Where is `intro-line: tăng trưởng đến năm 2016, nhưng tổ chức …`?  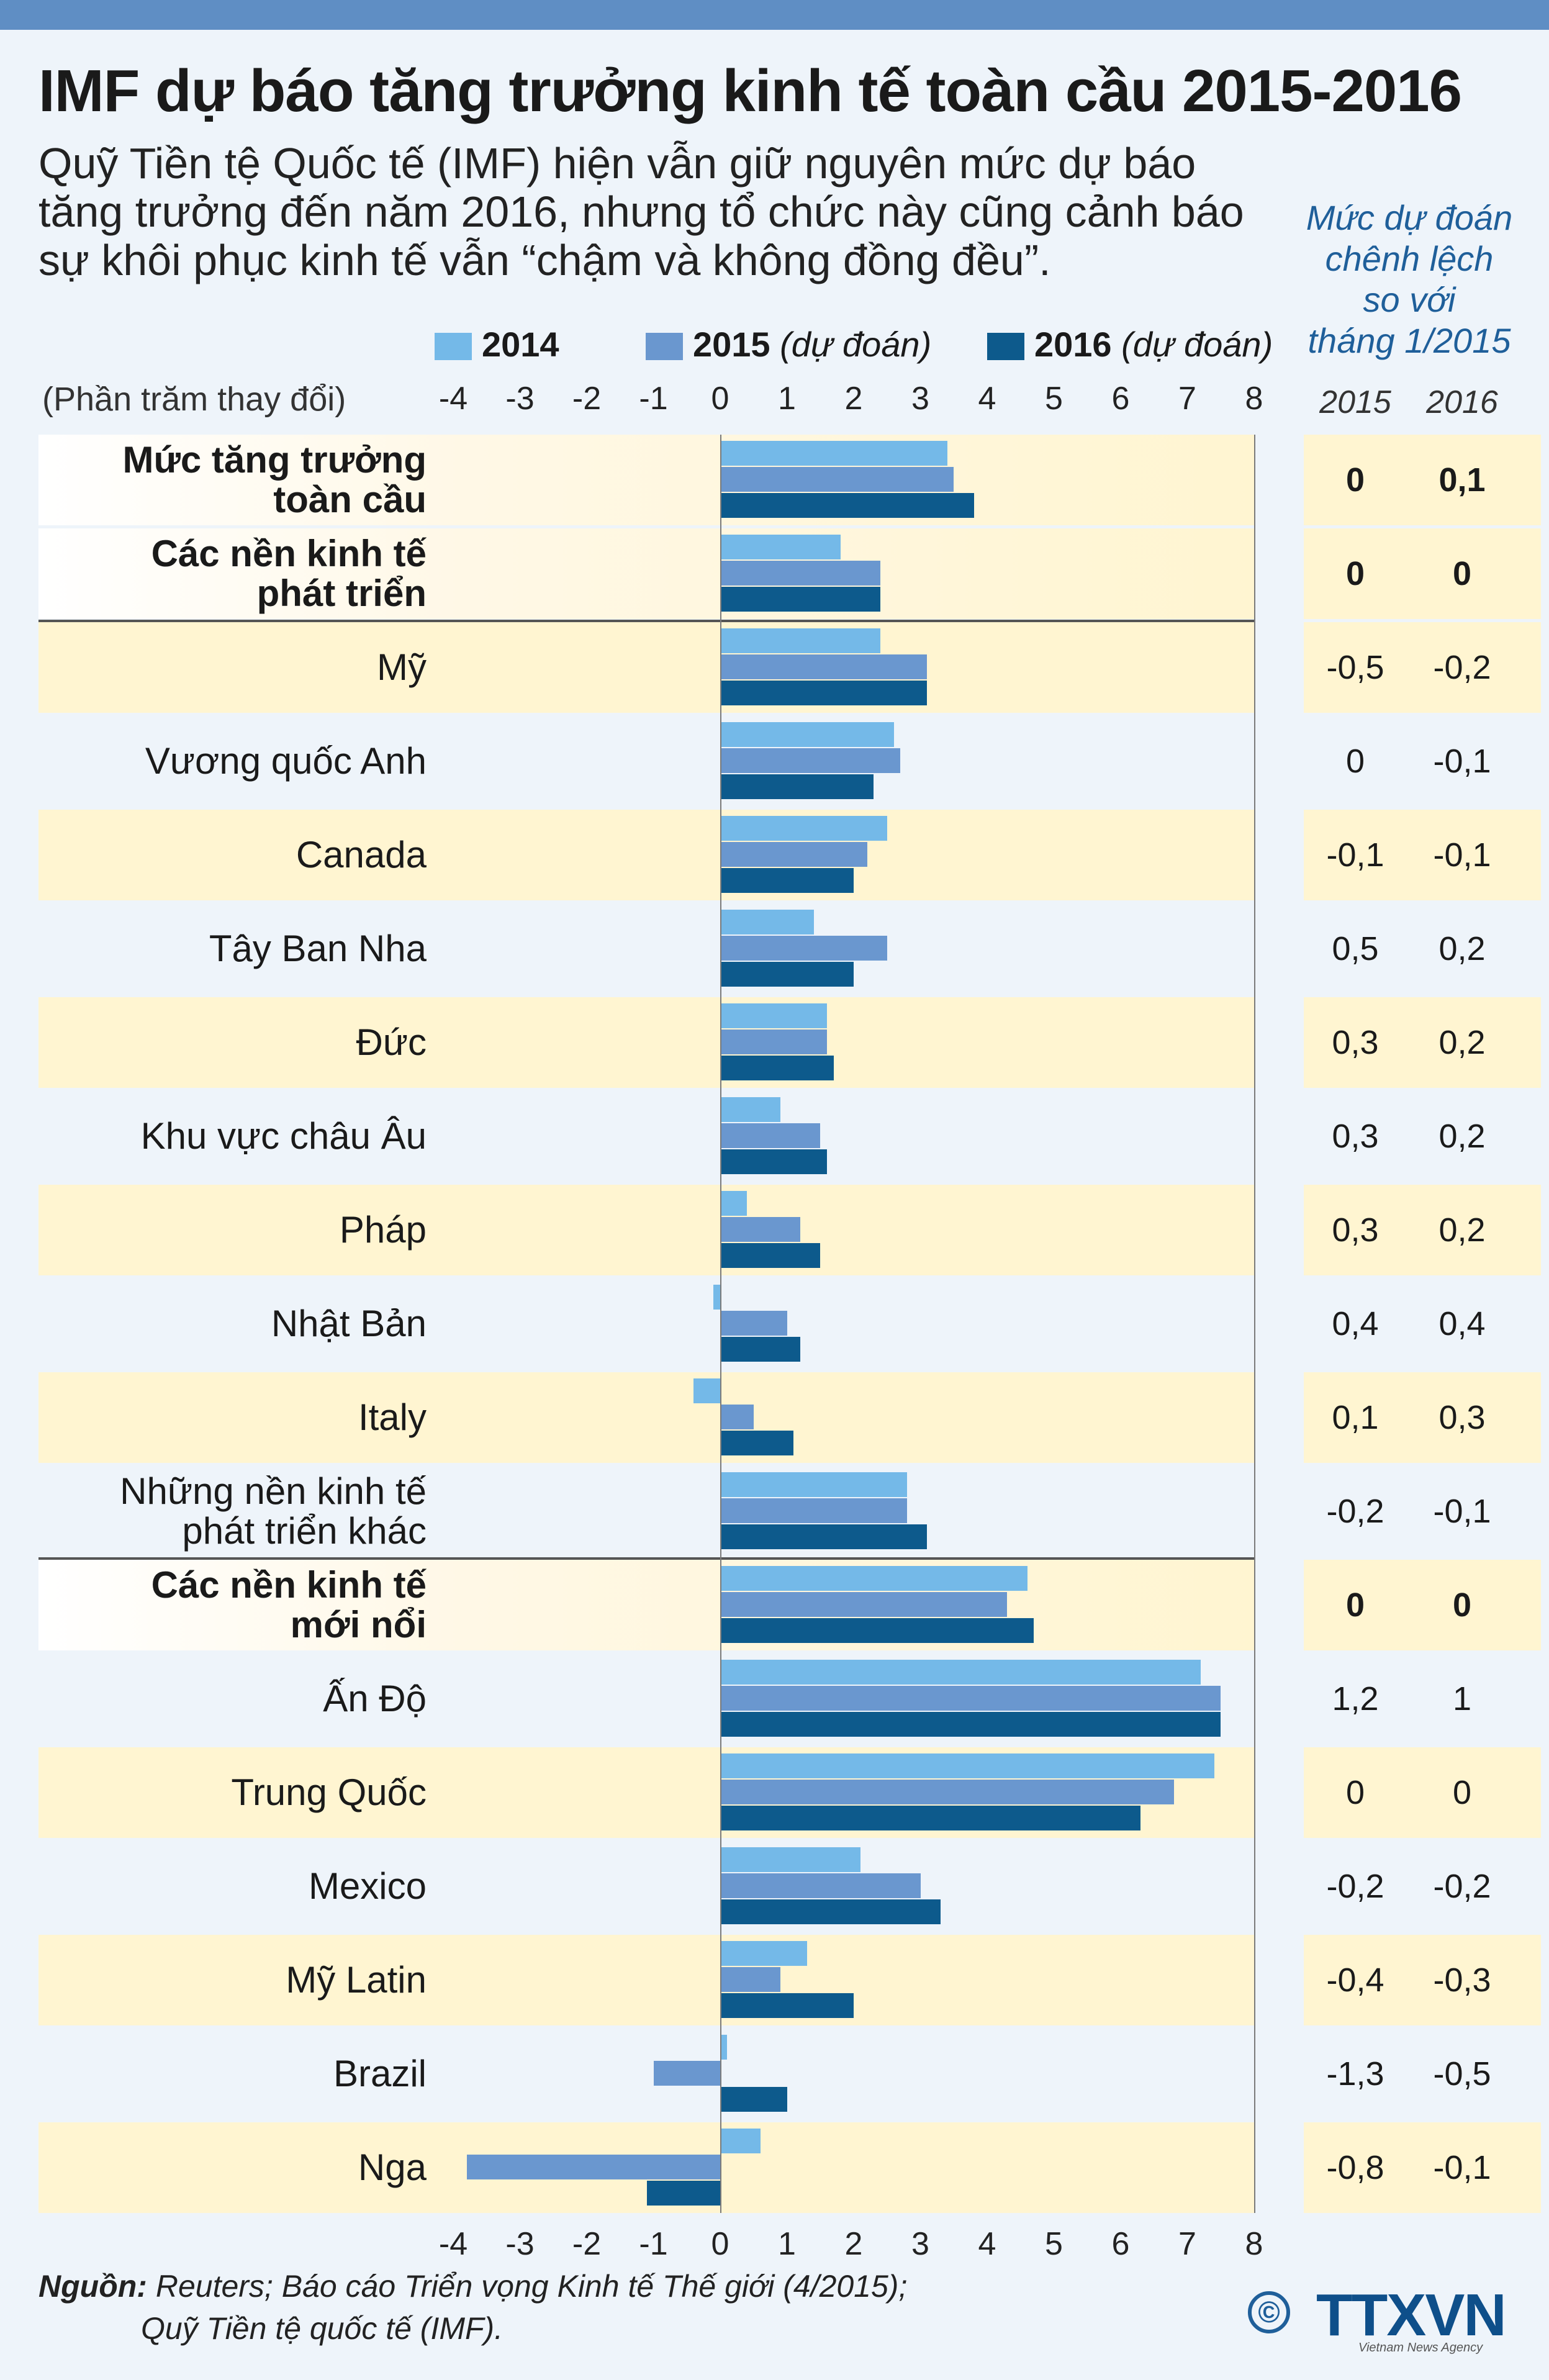
intro-line: tăng trưởng đến năm 2016, nhưng tổ chức … is located at coordinates (641, 212).